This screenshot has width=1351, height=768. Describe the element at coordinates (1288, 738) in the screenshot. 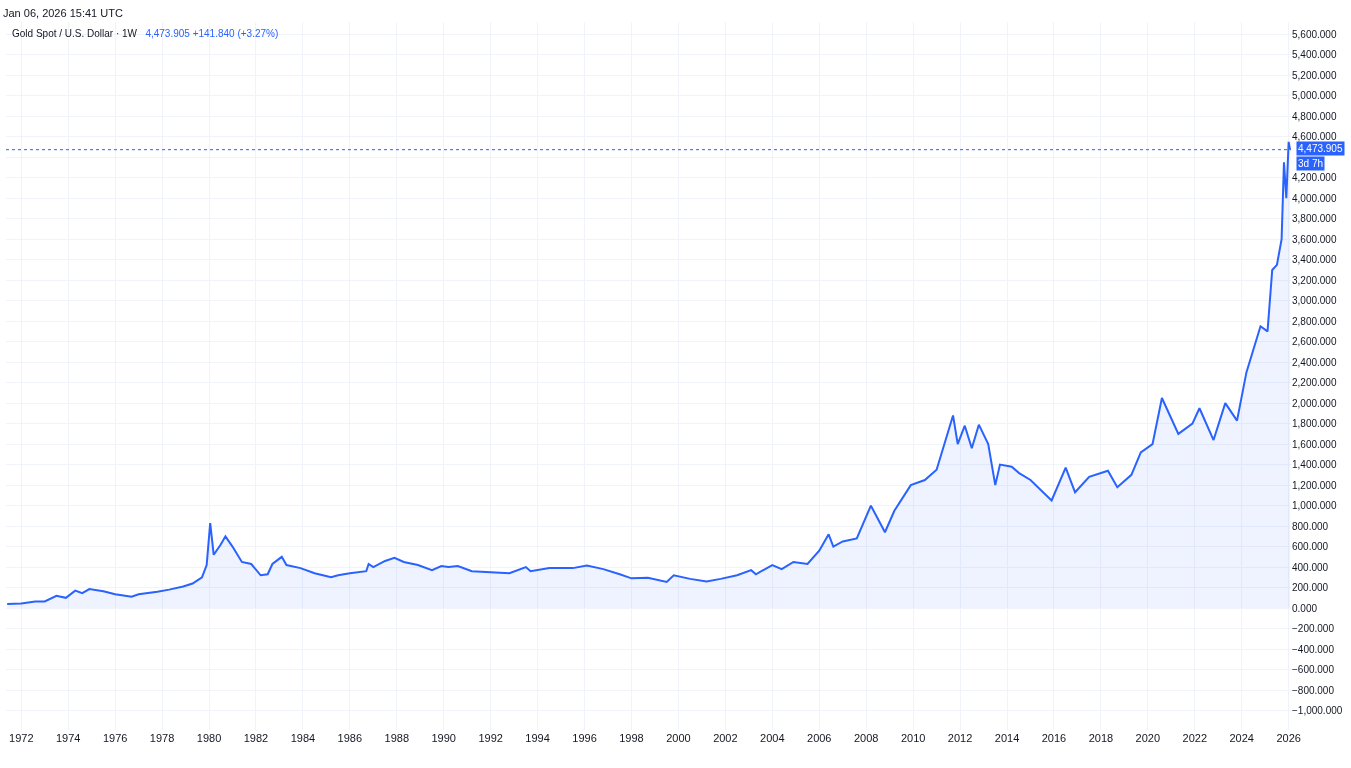

I see `x-tick-label: 2026` at that location.